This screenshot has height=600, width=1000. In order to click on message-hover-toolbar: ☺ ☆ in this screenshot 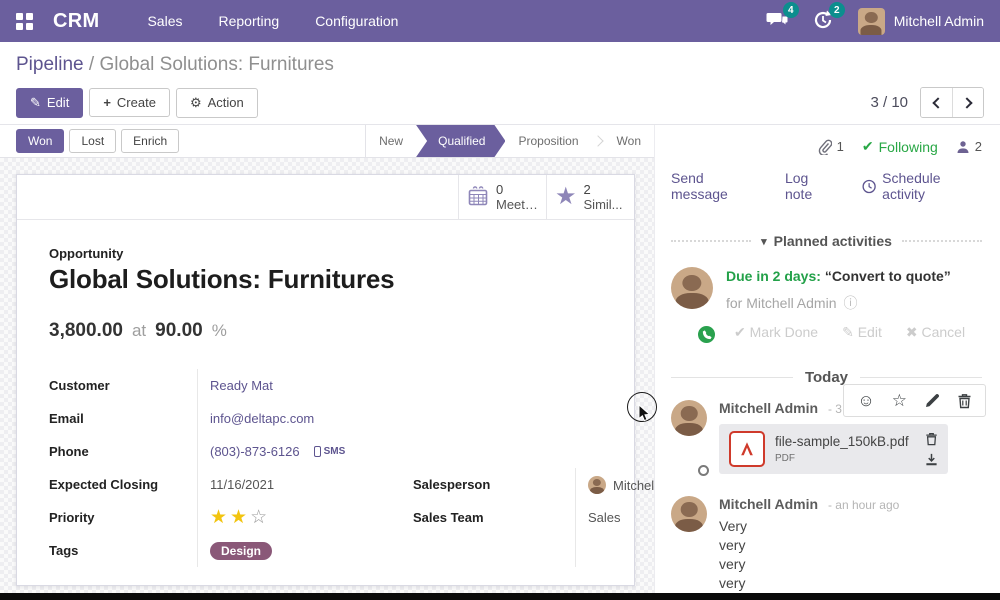, I will do `click(914, 400)`.